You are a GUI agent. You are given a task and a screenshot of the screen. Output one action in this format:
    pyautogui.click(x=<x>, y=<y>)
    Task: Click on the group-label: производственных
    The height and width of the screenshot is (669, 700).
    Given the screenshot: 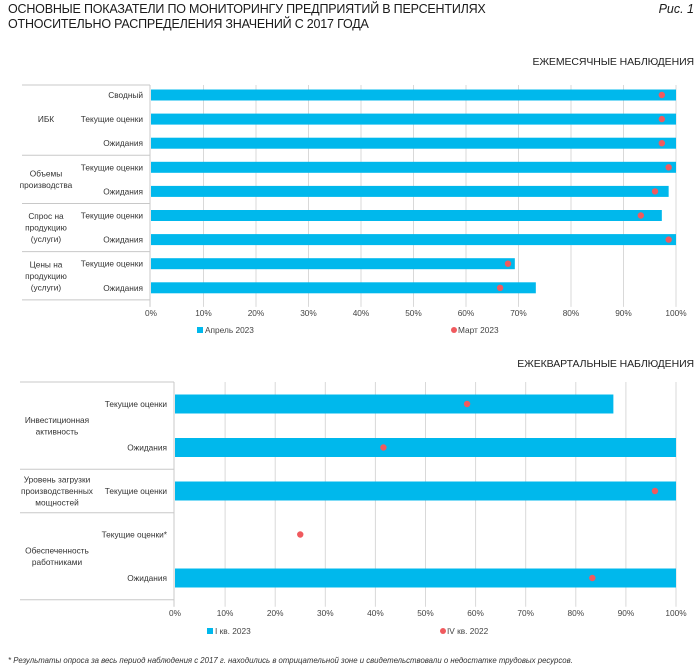 What is the action you would take?
    pyautogui.click(x=57, y=491)
    